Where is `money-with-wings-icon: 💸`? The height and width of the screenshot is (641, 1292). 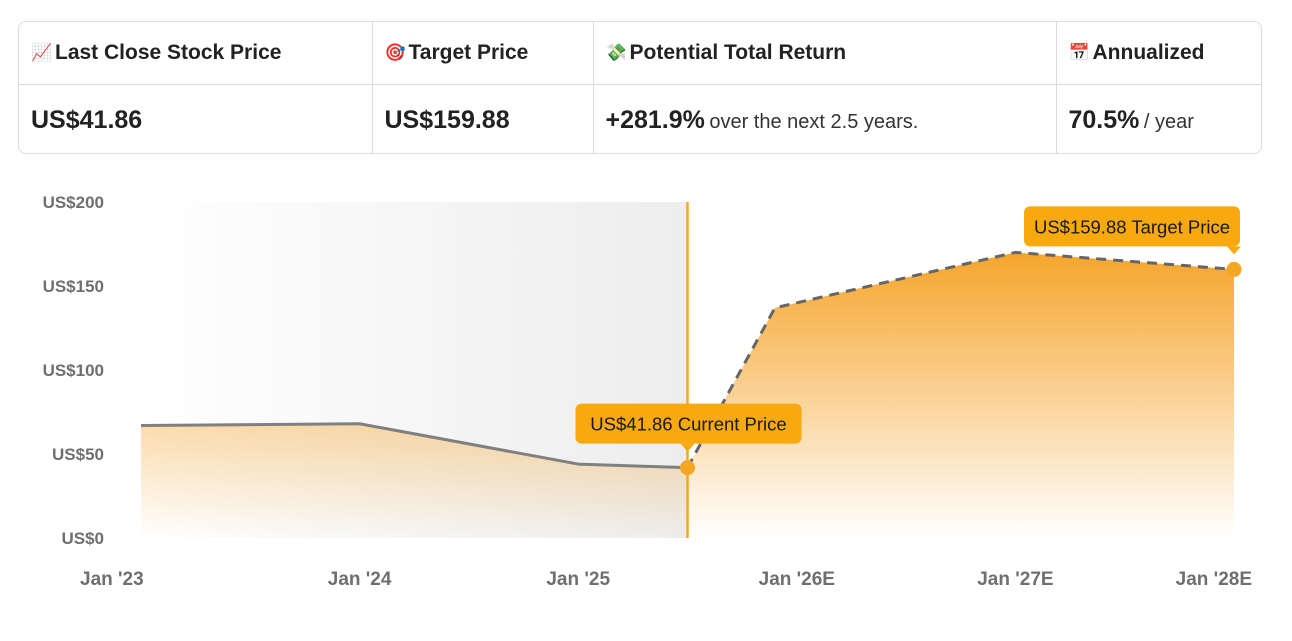
money-with-wings-icon: 💸 is located at coordinates (616, 52).